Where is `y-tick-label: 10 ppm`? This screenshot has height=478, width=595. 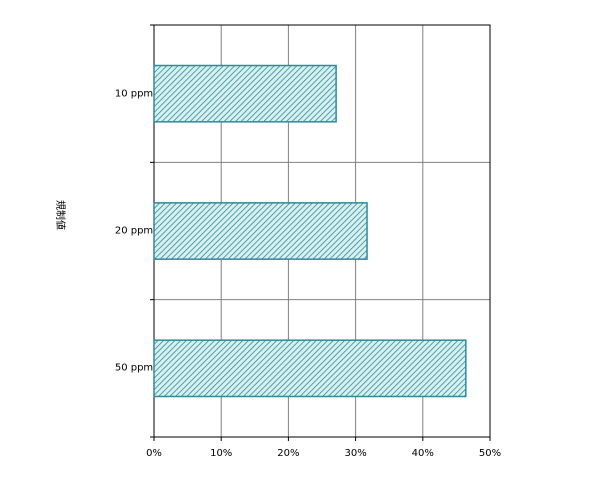
y-tick-label: 10 ppm is located at coordinates (134, 94).